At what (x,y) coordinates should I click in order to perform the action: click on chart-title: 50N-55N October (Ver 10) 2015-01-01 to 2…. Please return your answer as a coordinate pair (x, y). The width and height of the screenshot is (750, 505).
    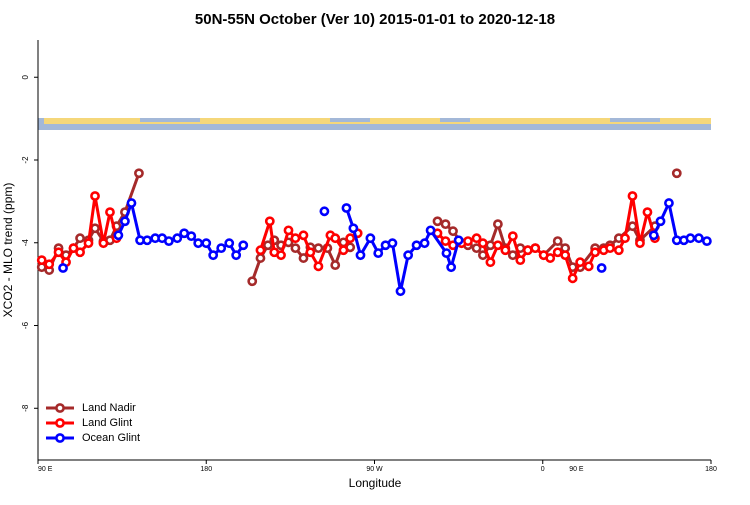
    Looking at the image, I should click on (375, 19).